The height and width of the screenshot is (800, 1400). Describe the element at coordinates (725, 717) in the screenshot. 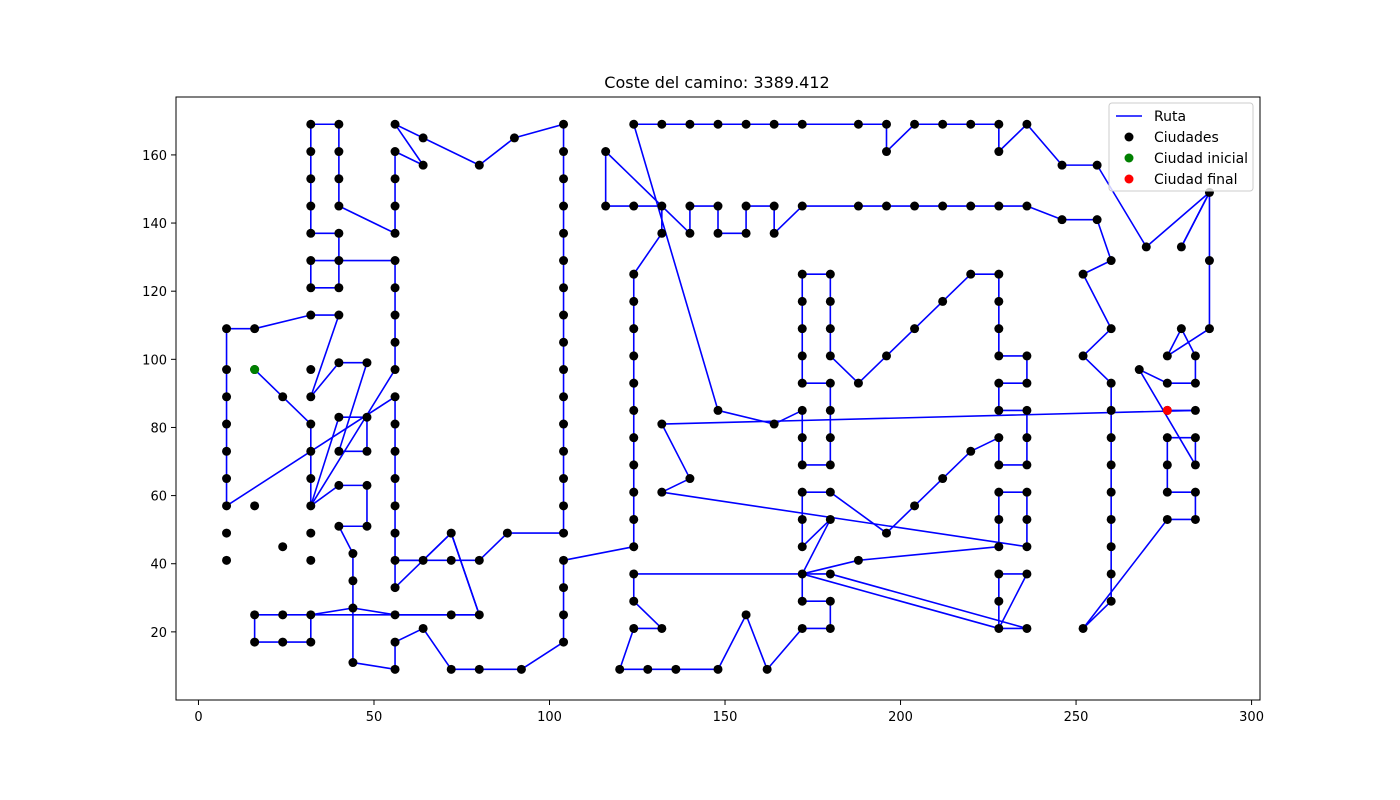

I see `x-tick-label: 150` at that location.